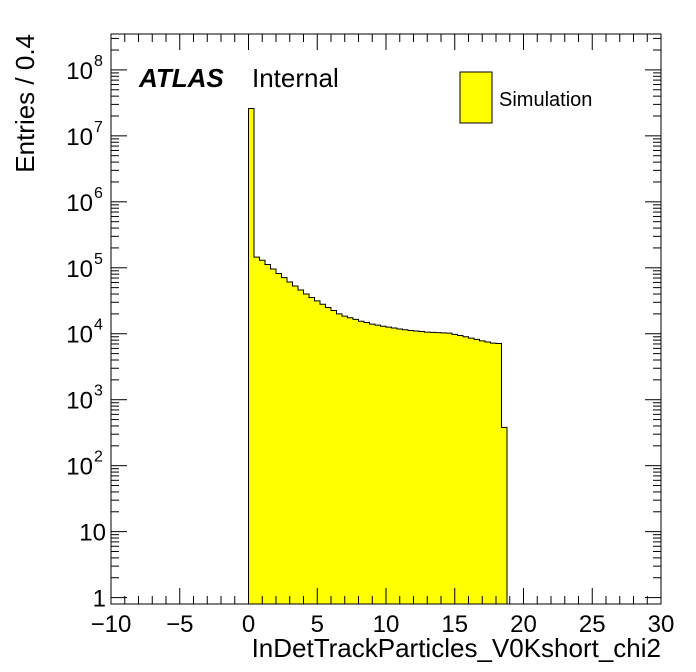 The width and height of the screenshot is (696, 672). Describe the element at coordinates (454, 624) in the screenshot. I see `x-tick-label: 15` at that location.